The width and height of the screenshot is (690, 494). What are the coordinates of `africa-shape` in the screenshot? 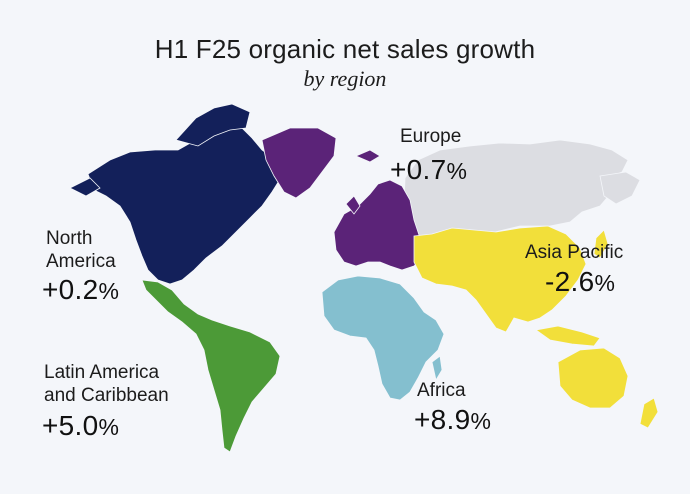 It's located at (383, 338).